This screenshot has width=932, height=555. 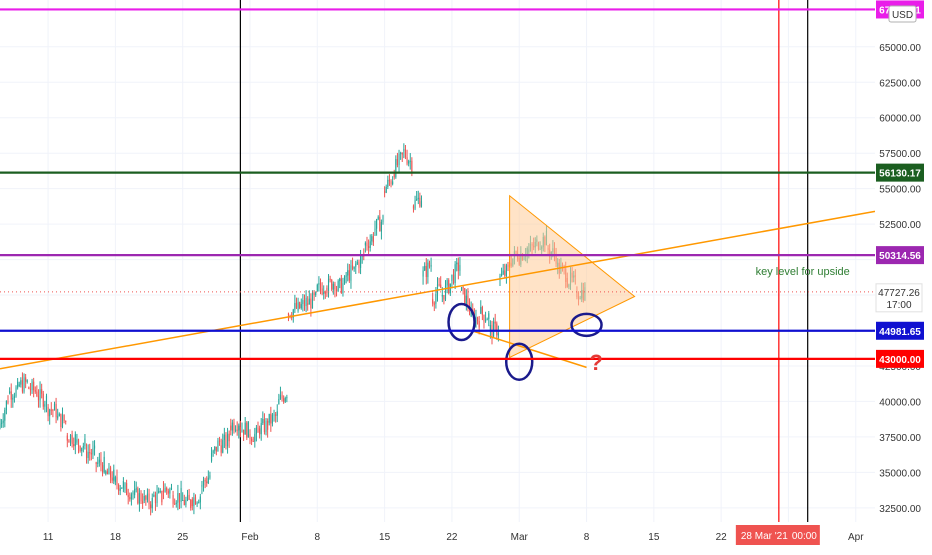 I want to click on time-tick-label: 11, so click(x=48, y=537).